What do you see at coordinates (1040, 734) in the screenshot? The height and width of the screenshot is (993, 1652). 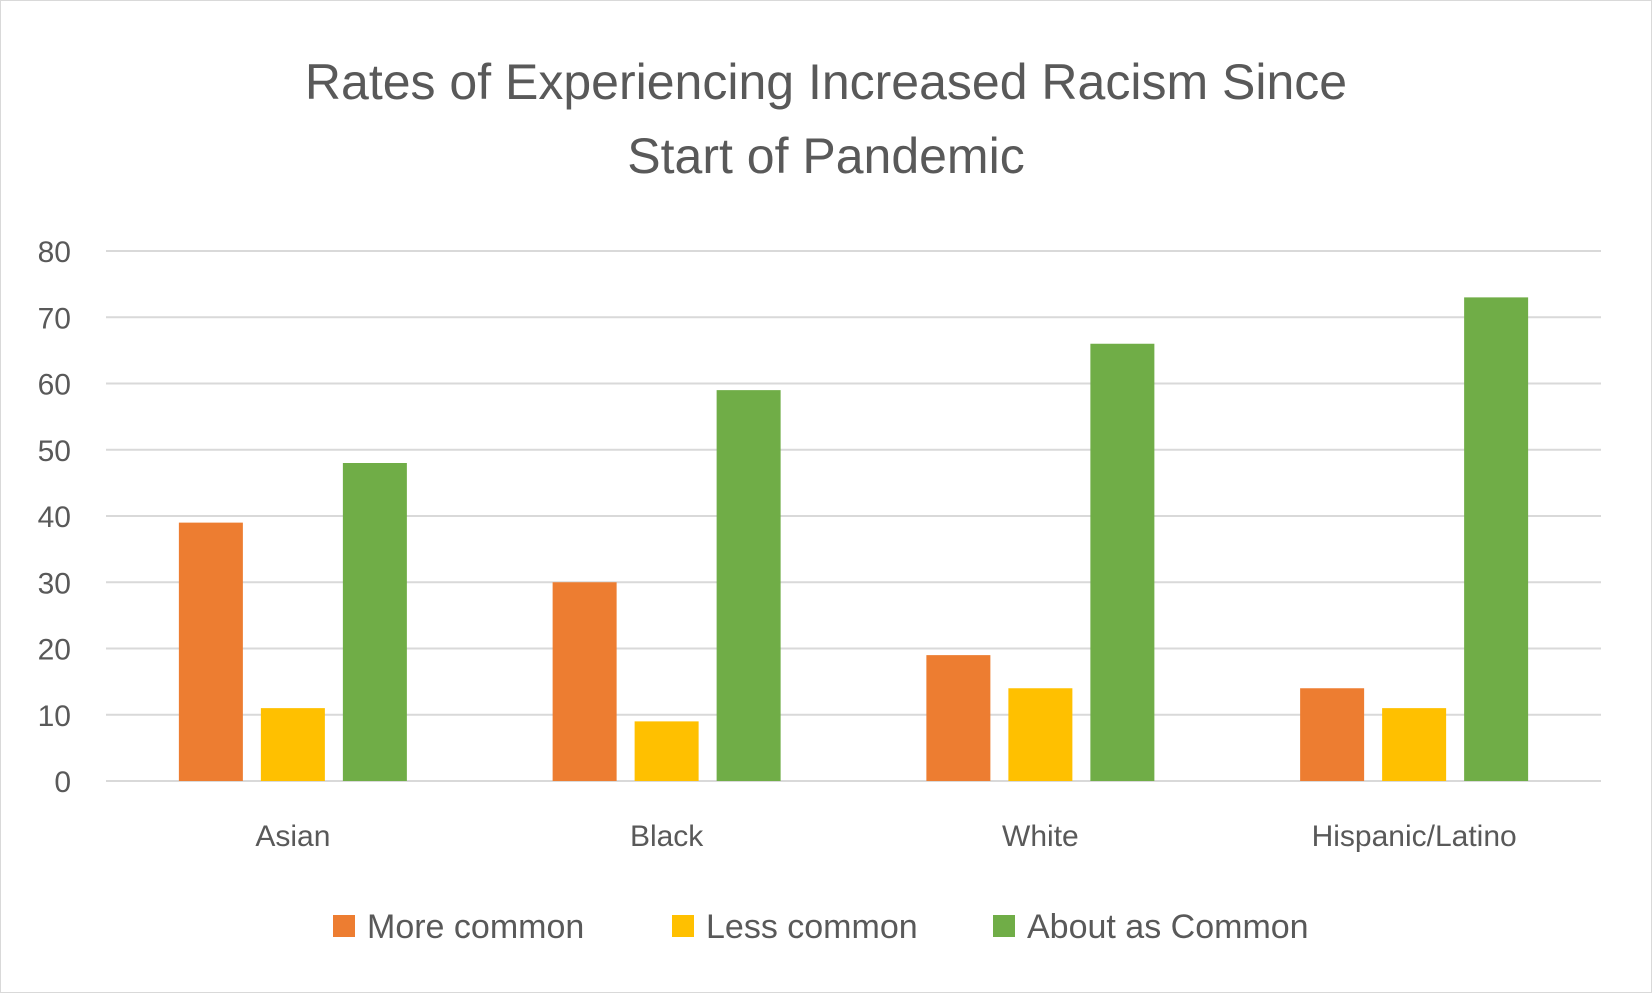 I see `bar-white-less-common` at bounding box center [1040, 734].